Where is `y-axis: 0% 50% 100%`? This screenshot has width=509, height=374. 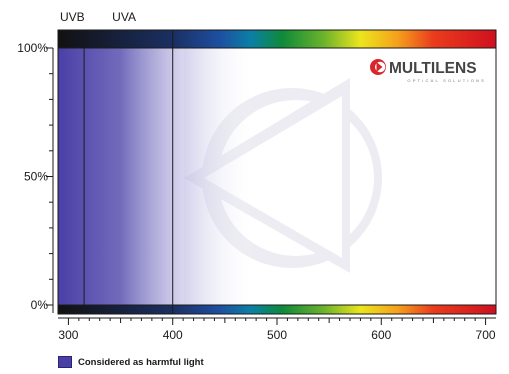
y-axis: 0% 50% 100% is located at coordinates (35, 177).